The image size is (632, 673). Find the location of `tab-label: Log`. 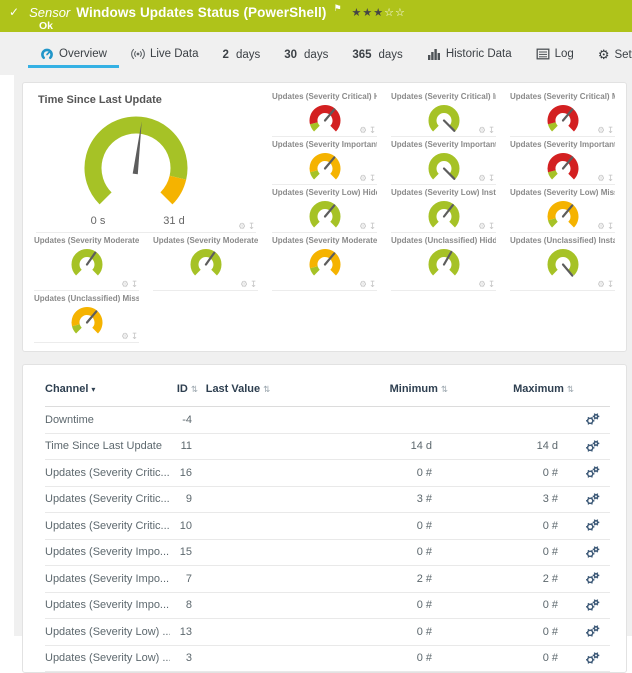

tab-label: Log is located at coordinates (564, 54).